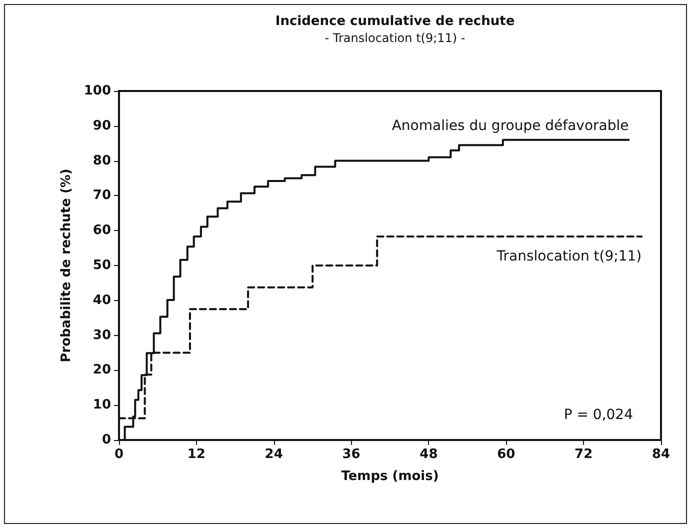  I want to click on y-axis-title: Probabilite de rechute (%), so click(66, 265).